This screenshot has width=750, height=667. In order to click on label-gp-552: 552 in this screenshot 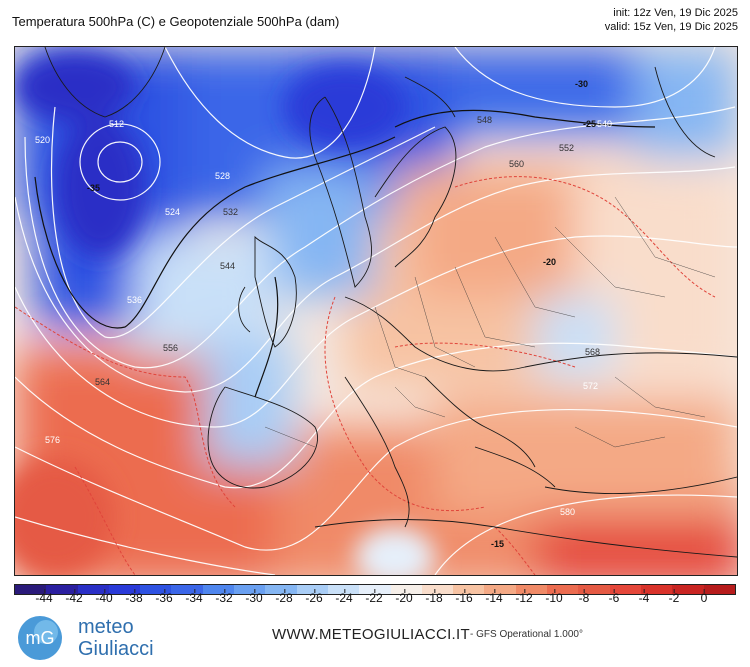, I will do `click(566, 148)`.